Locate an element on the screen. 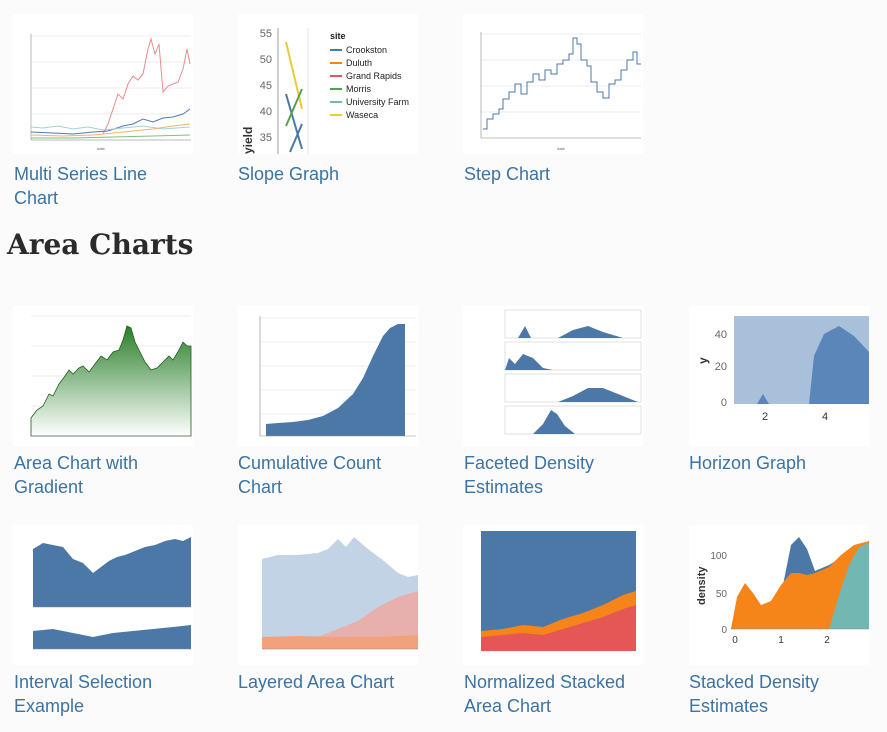  slope-legend-item: Grand Rapids is located at coordinates (374, 76).